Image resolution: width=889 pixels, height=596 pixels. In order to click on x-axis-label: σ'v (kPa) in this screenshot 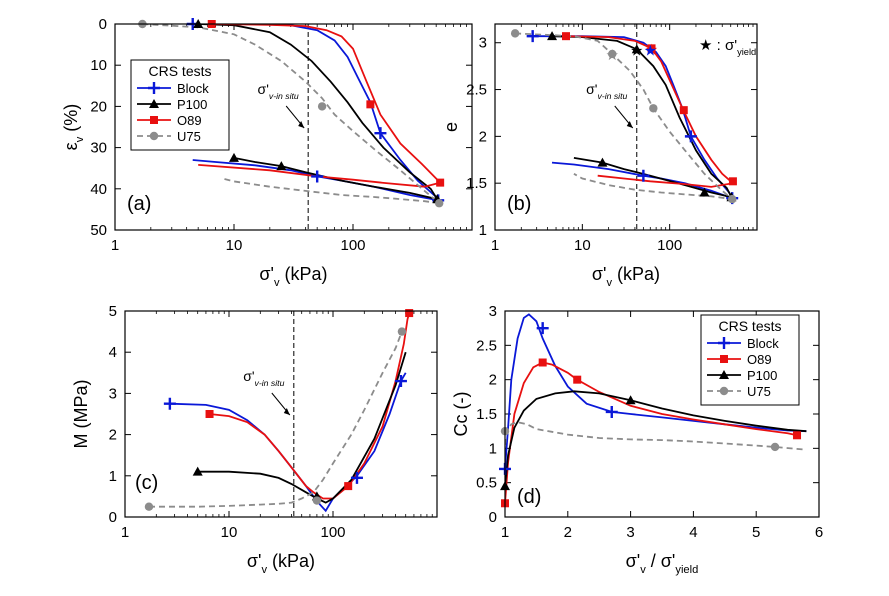, I will do `click(281, 563)`.